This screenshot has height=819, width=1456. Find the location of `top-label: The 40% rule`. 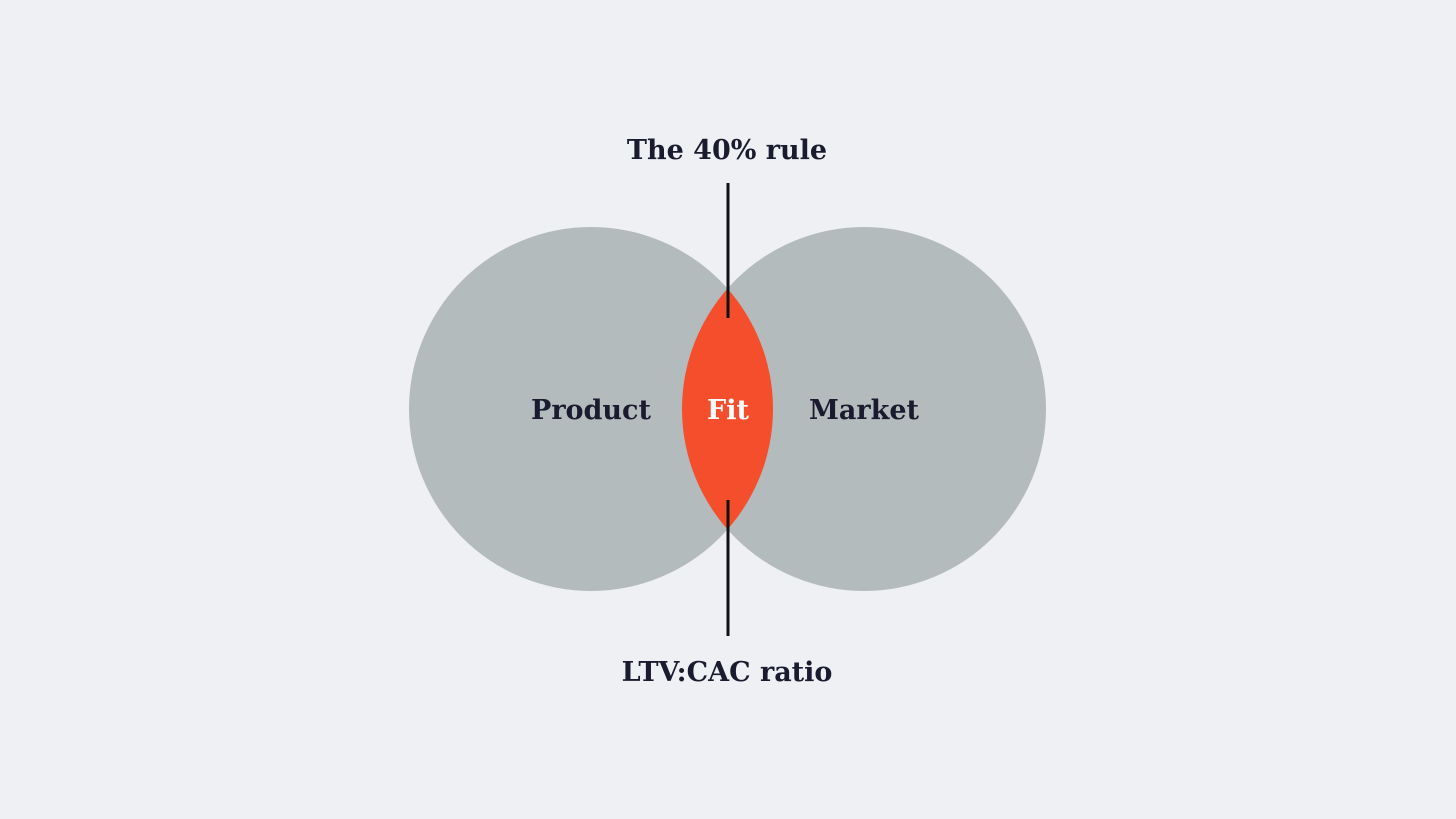

top-label: The 40% rule is located at coordinates (727, 150).